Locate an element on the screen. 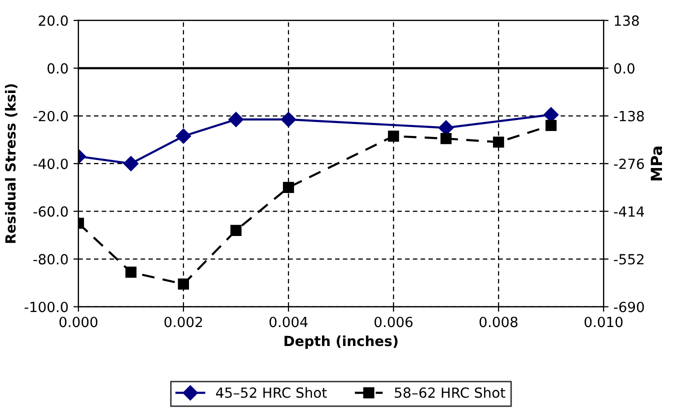 The height and width of the screenshot is (409, 682). y-tick-label: -80.0 is located at coordinates (50, 259).